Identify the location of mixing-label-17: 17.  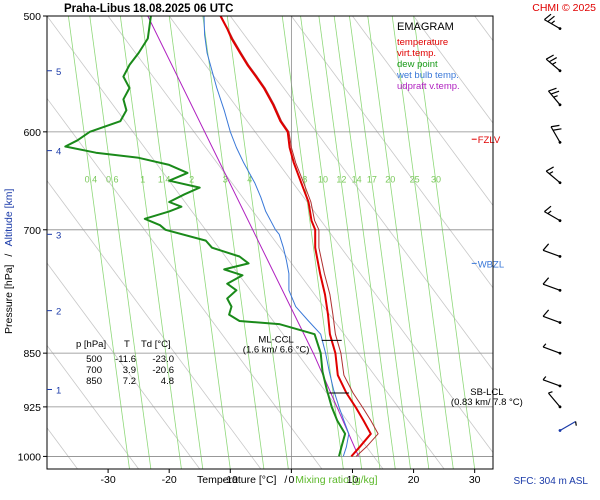
(372, 180).